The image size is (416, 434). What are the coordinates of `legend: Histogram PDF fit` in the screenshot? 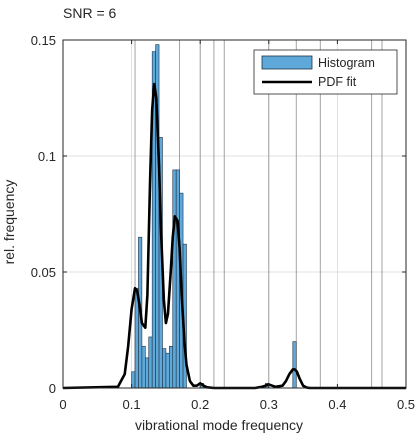 It's located at (325, 72).